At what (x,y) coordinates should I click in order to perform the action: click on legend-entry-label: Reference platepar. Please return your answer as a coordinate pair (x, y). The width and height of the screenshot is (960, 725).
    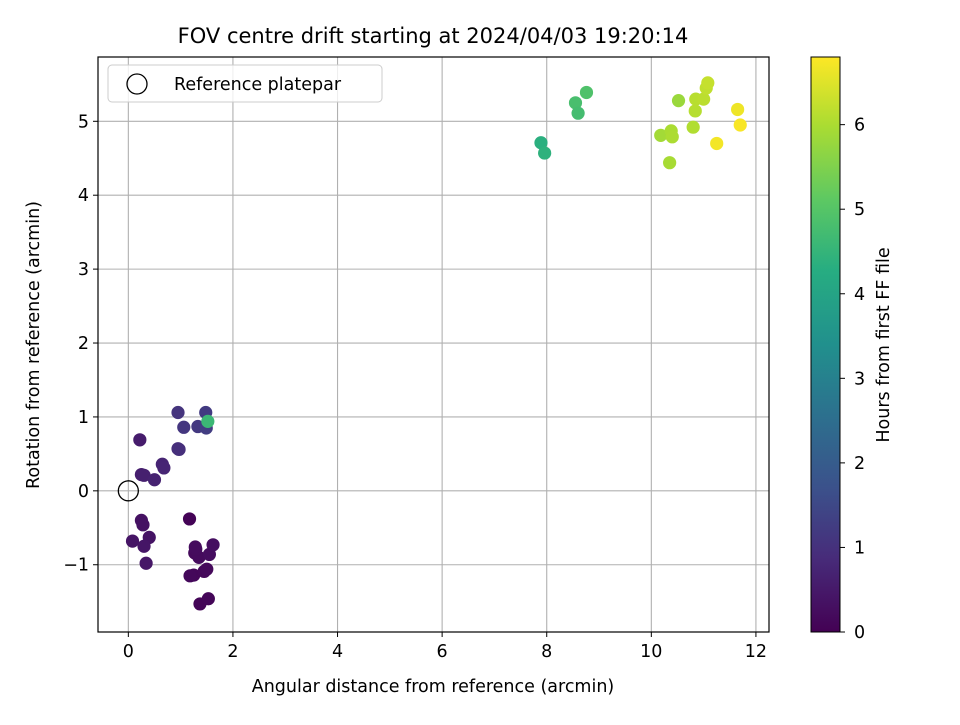
    Looking at the image, I should click on (258, 85).